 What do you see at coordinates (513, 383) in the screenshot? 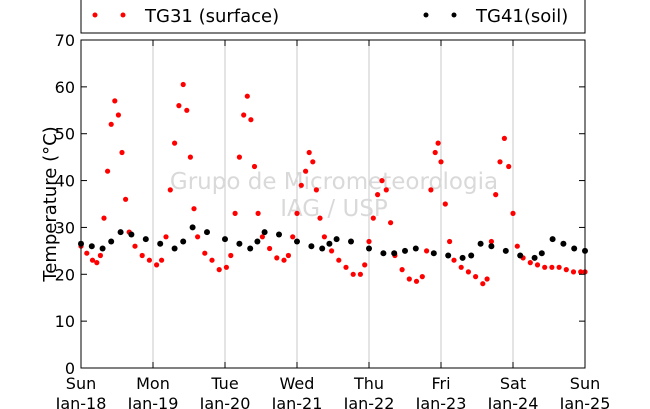
I see `x-tick-label-day: Sat` at bounding box center [513, 383].